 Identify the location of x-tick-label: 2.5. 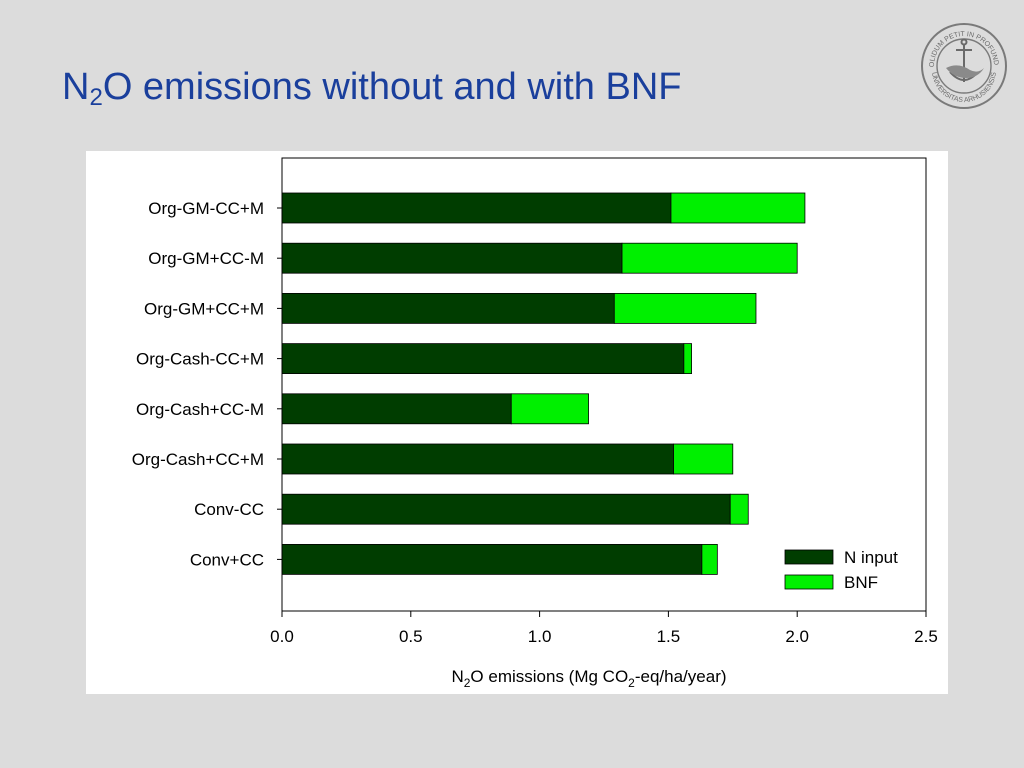
(926, 636).